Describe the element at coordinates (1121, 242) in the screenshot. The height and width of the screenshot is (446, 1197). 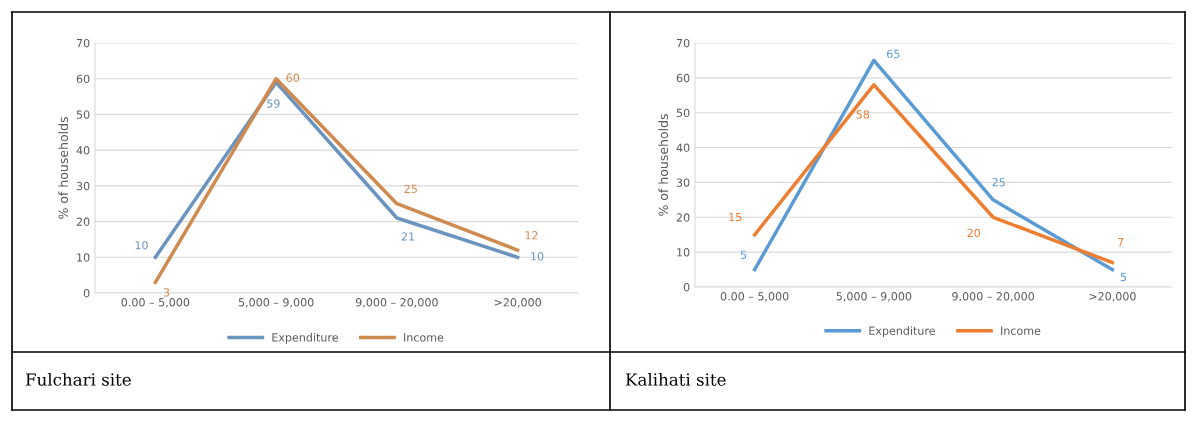
I see `data-label: 7` at that location.